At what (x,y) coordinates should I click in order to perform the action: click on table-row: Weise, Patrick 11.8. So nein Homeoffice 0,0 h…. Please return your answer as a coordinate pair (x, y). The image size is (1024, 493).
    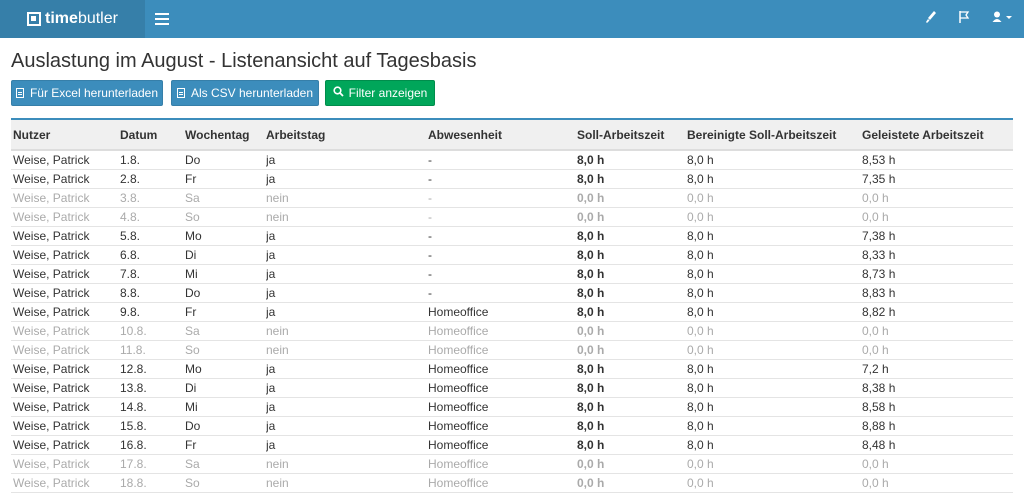
    Looking at the image, I should click on (512, 350).